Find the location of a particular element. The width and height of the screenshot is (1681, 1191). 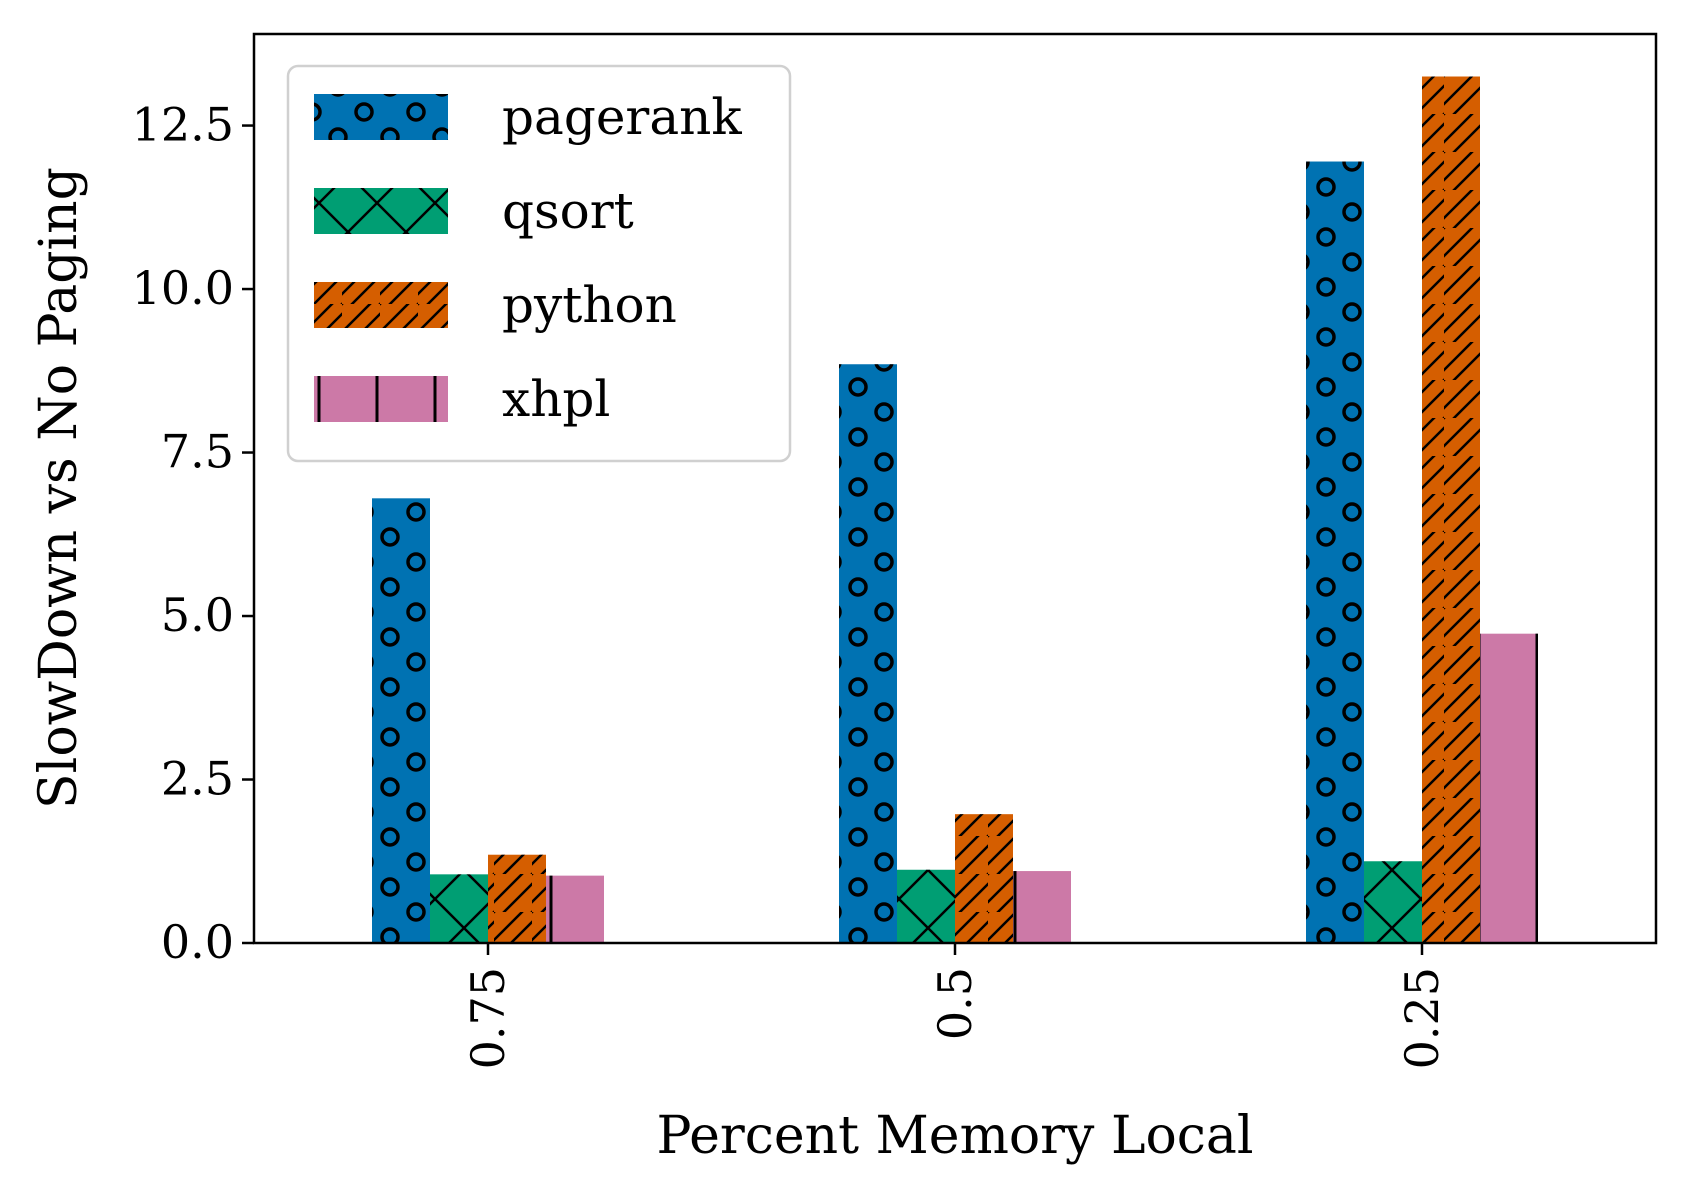

bar-qsort-0.25 is located at coordinates (1393, 902).